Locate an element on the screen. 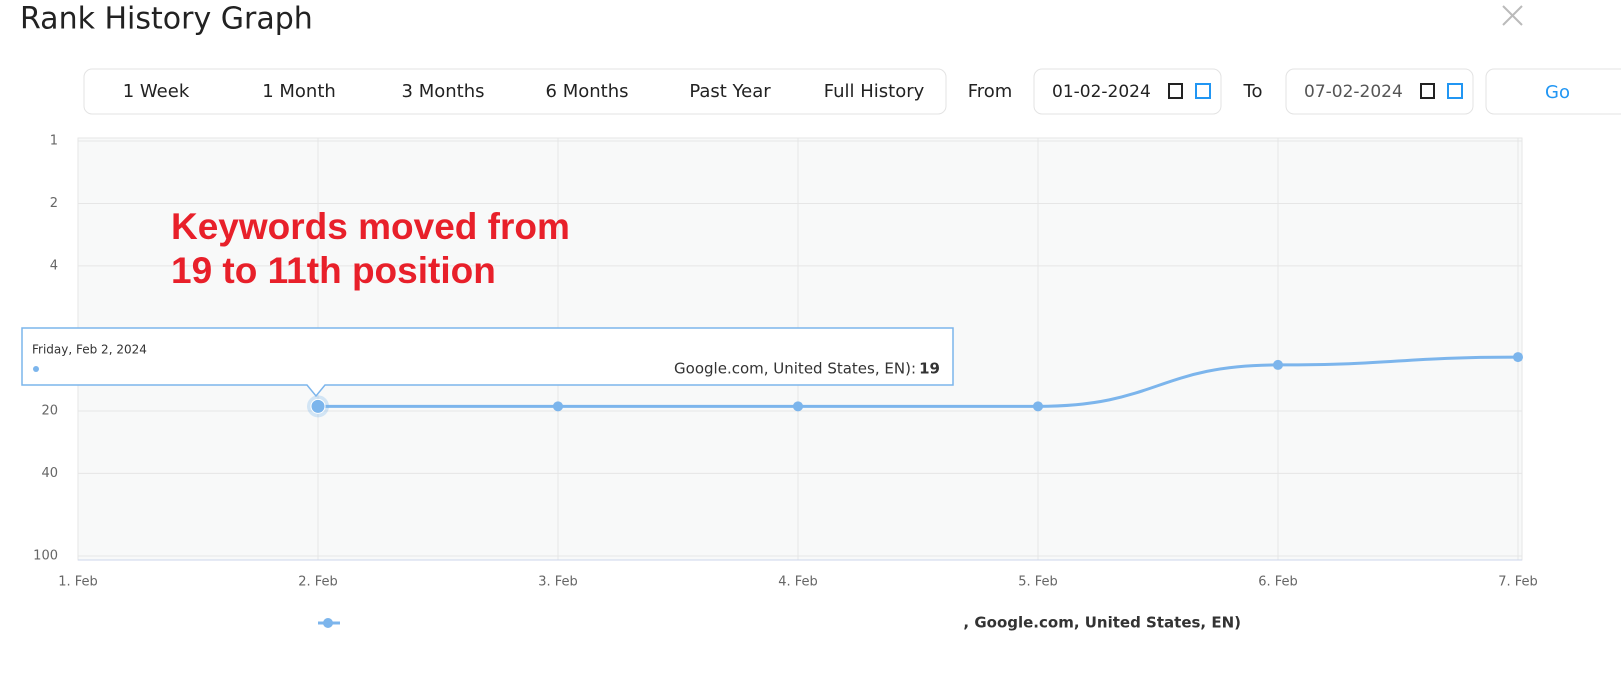 This screenshot has width=1621, height=675. calendar-icons is located at coordinates (1315, 91).